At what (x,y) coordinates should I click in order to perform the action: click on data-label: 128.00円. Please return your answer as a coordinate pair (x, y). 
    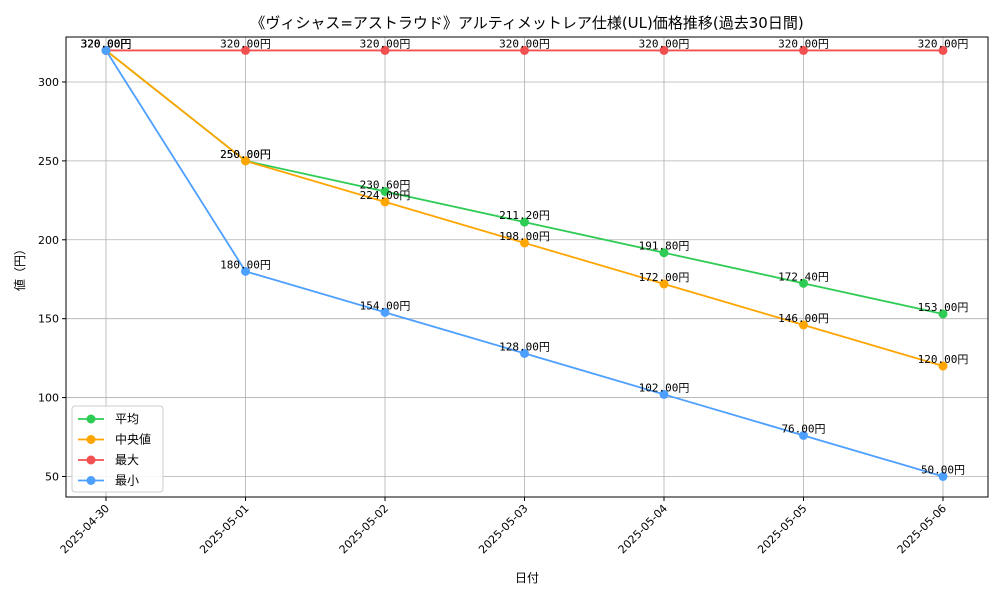
    Looking at the image, I should click on (524, 346).